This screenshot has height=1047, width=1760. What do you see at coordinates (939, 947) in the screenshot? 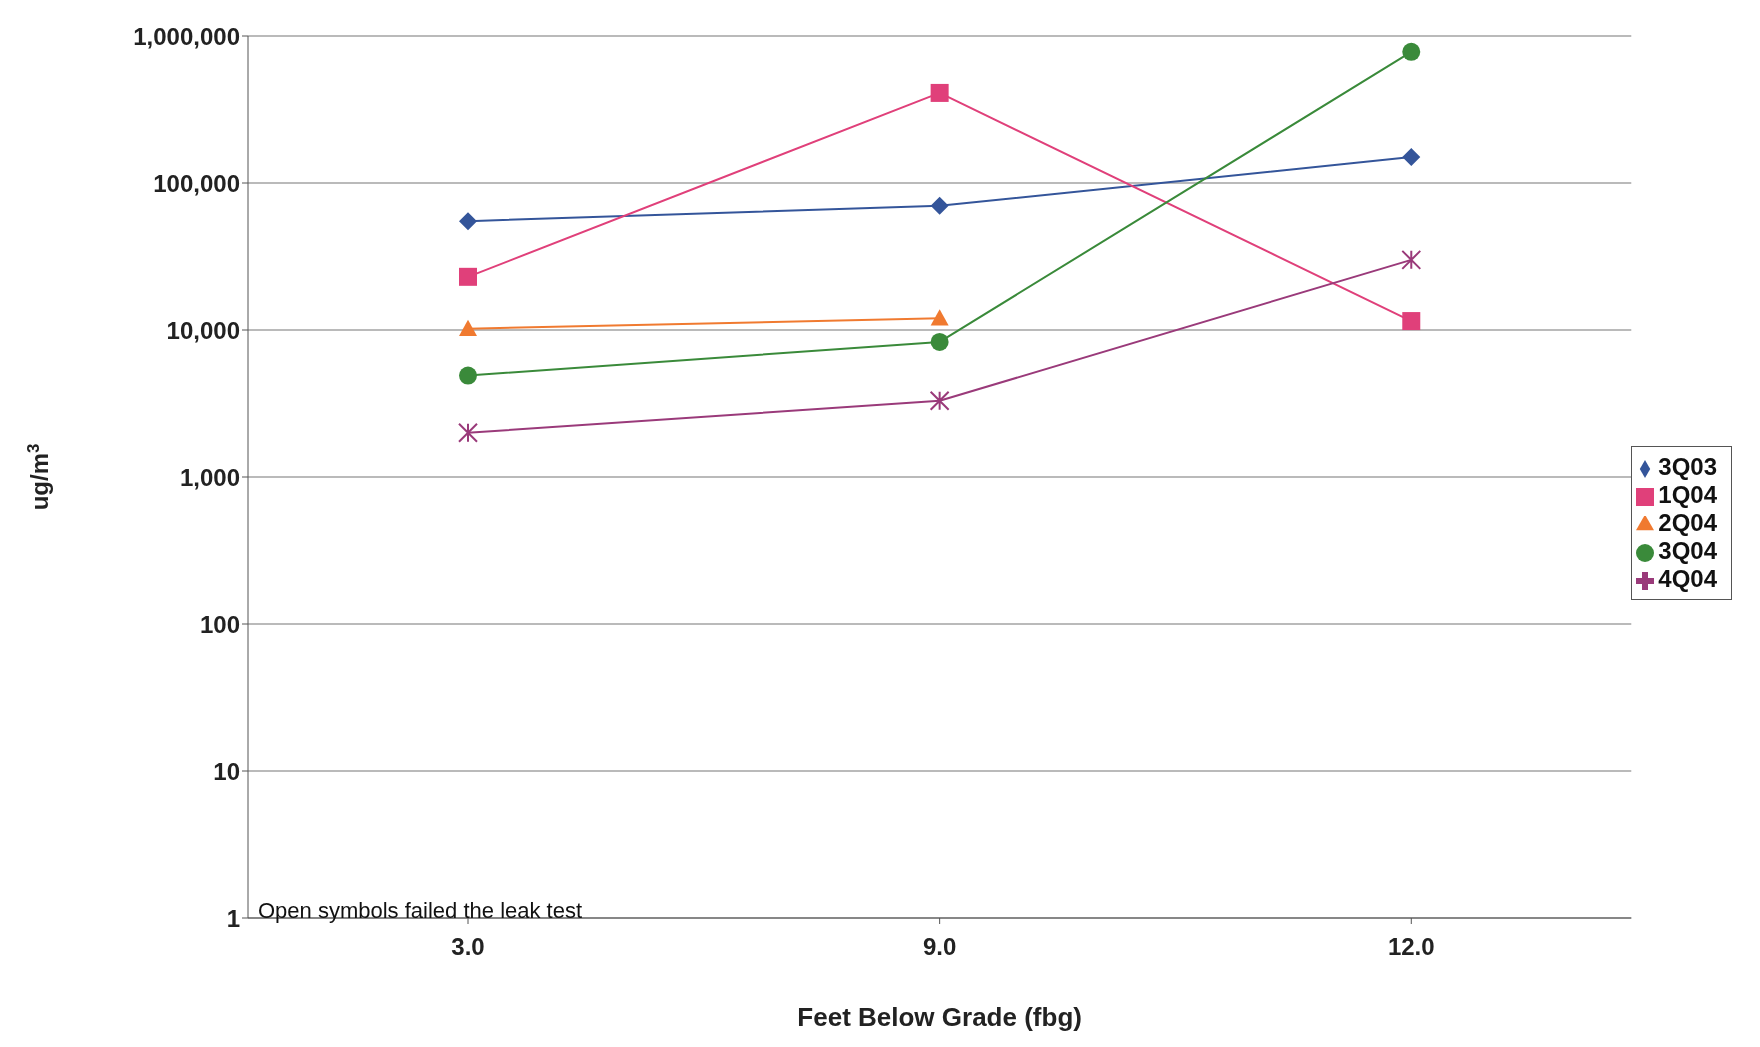
I see `x-tick-label: 9.0` at bounding box center [939, 947].